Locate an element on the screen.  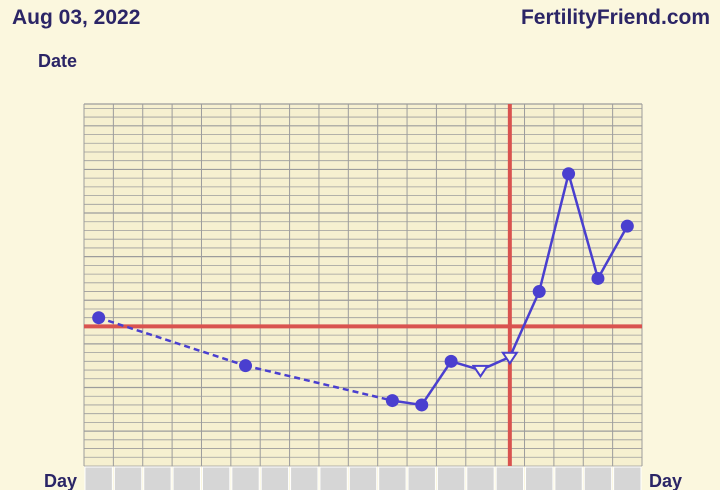
brand-name: FertilityFriend.com is located at coordinates (615, 17).